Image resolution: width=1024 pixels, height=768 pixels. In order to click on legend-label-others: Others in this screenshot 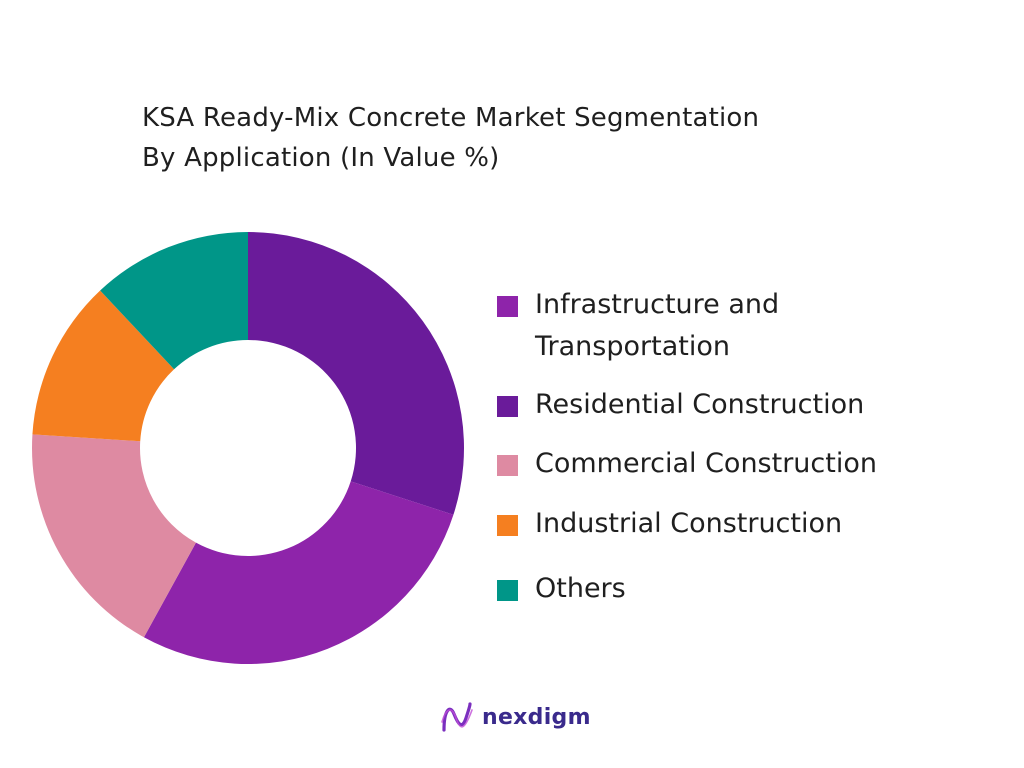, I will do `click(580, 588)`.